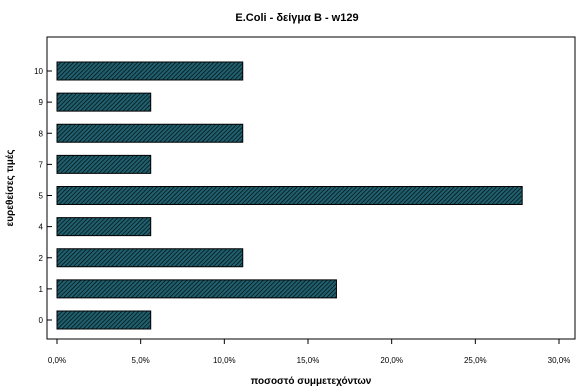 The width and height of the screenshot is (585, 388). Describe the element at coordinates (41, 102) in the screenshot. I see `y-tick-label: 9` at that location.